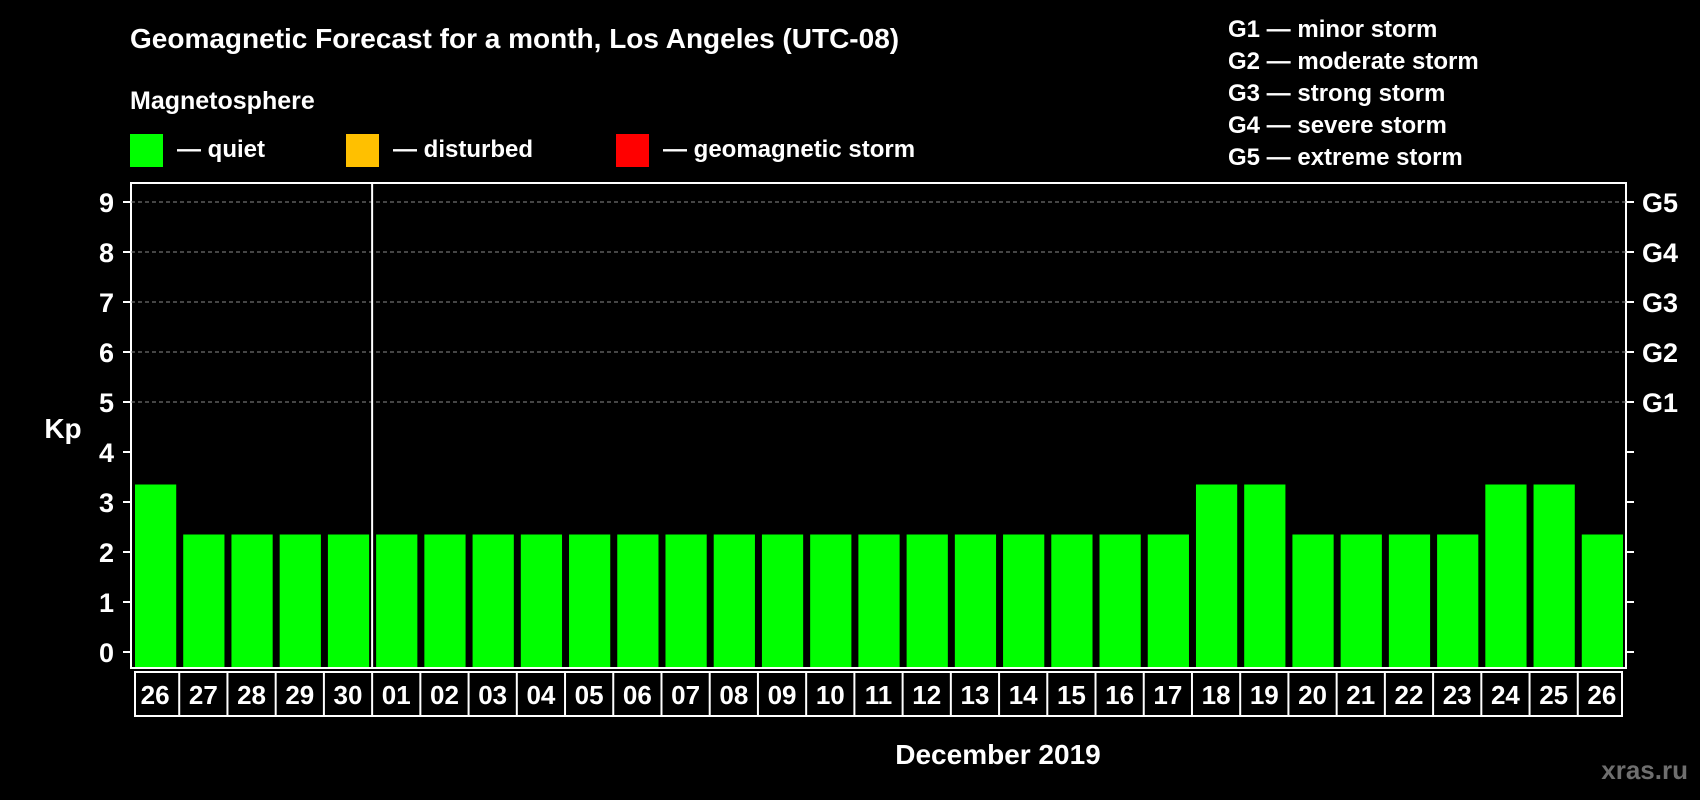 The height and width of the screenshot is (800, 1700). I want to click on x-tick-label-26: 22, so click(1409, 695).